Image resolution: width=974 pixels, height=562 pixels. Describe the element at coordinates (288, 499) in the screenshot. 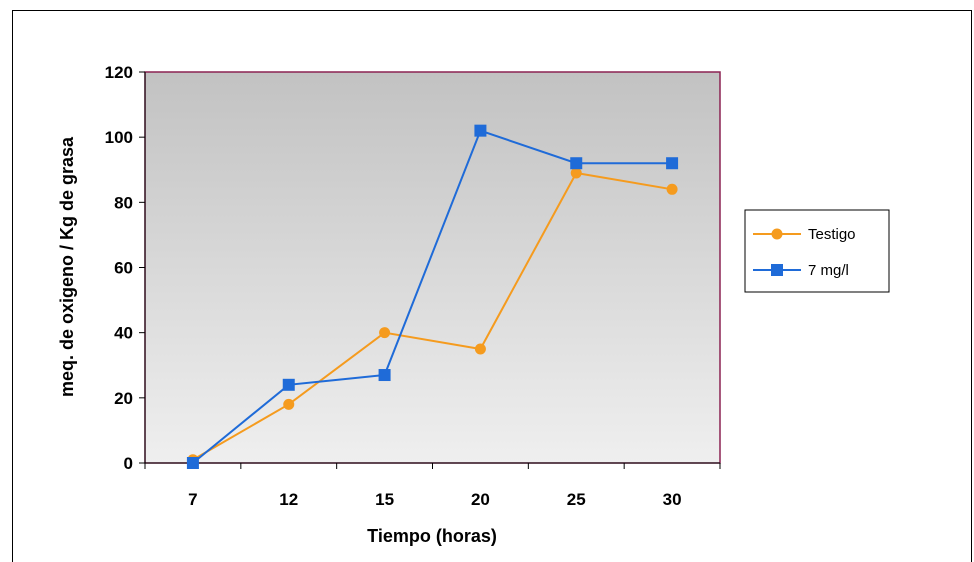

I see `x-tick-label: 12` at that location.